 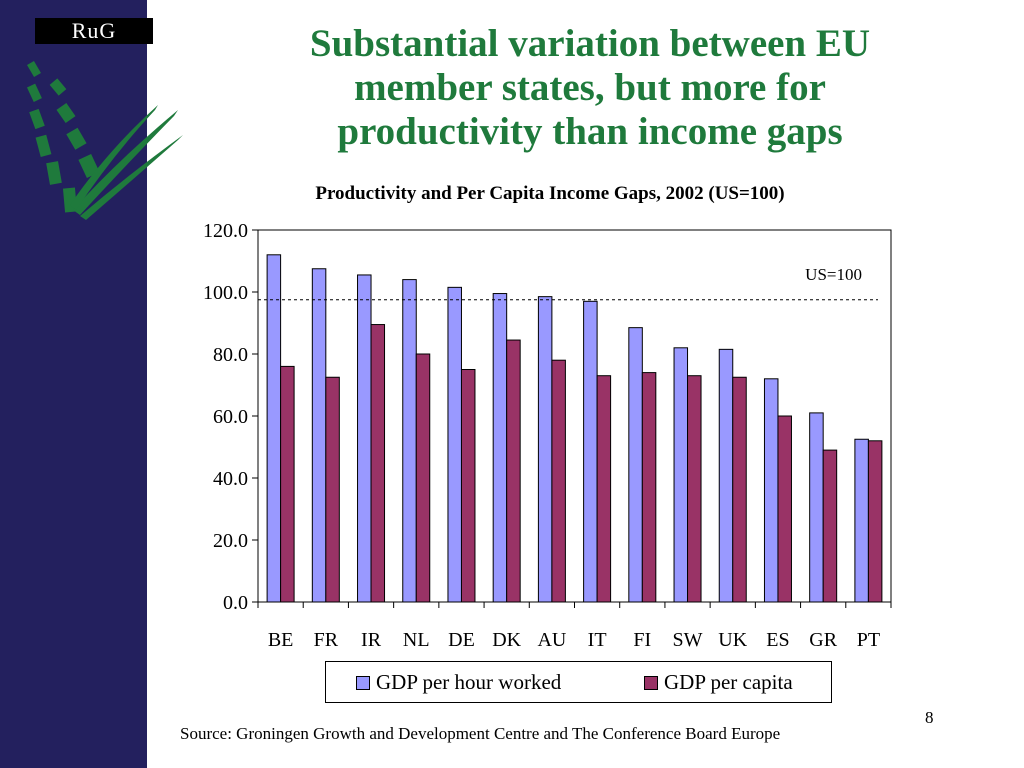 I want to click on bar-capita-au, so click(x=558, y=481).